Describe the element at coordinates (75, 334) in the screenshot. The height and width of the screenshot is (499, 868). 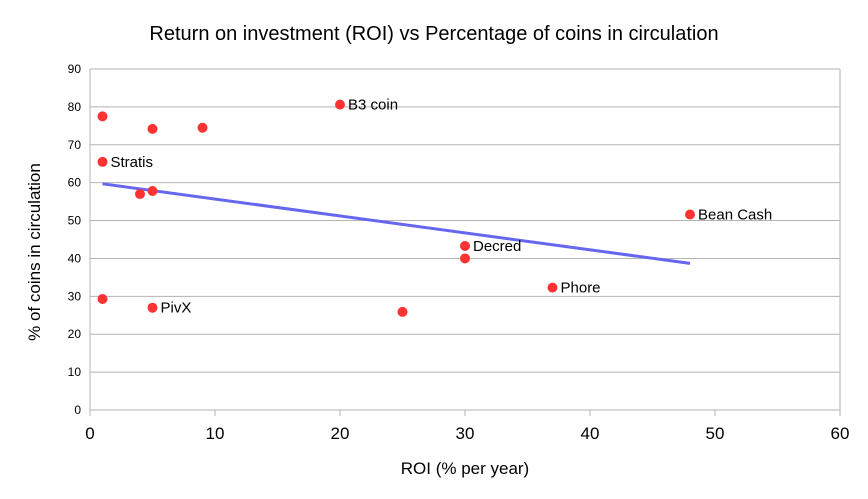
I see `y-tick-label: 20` at that location.